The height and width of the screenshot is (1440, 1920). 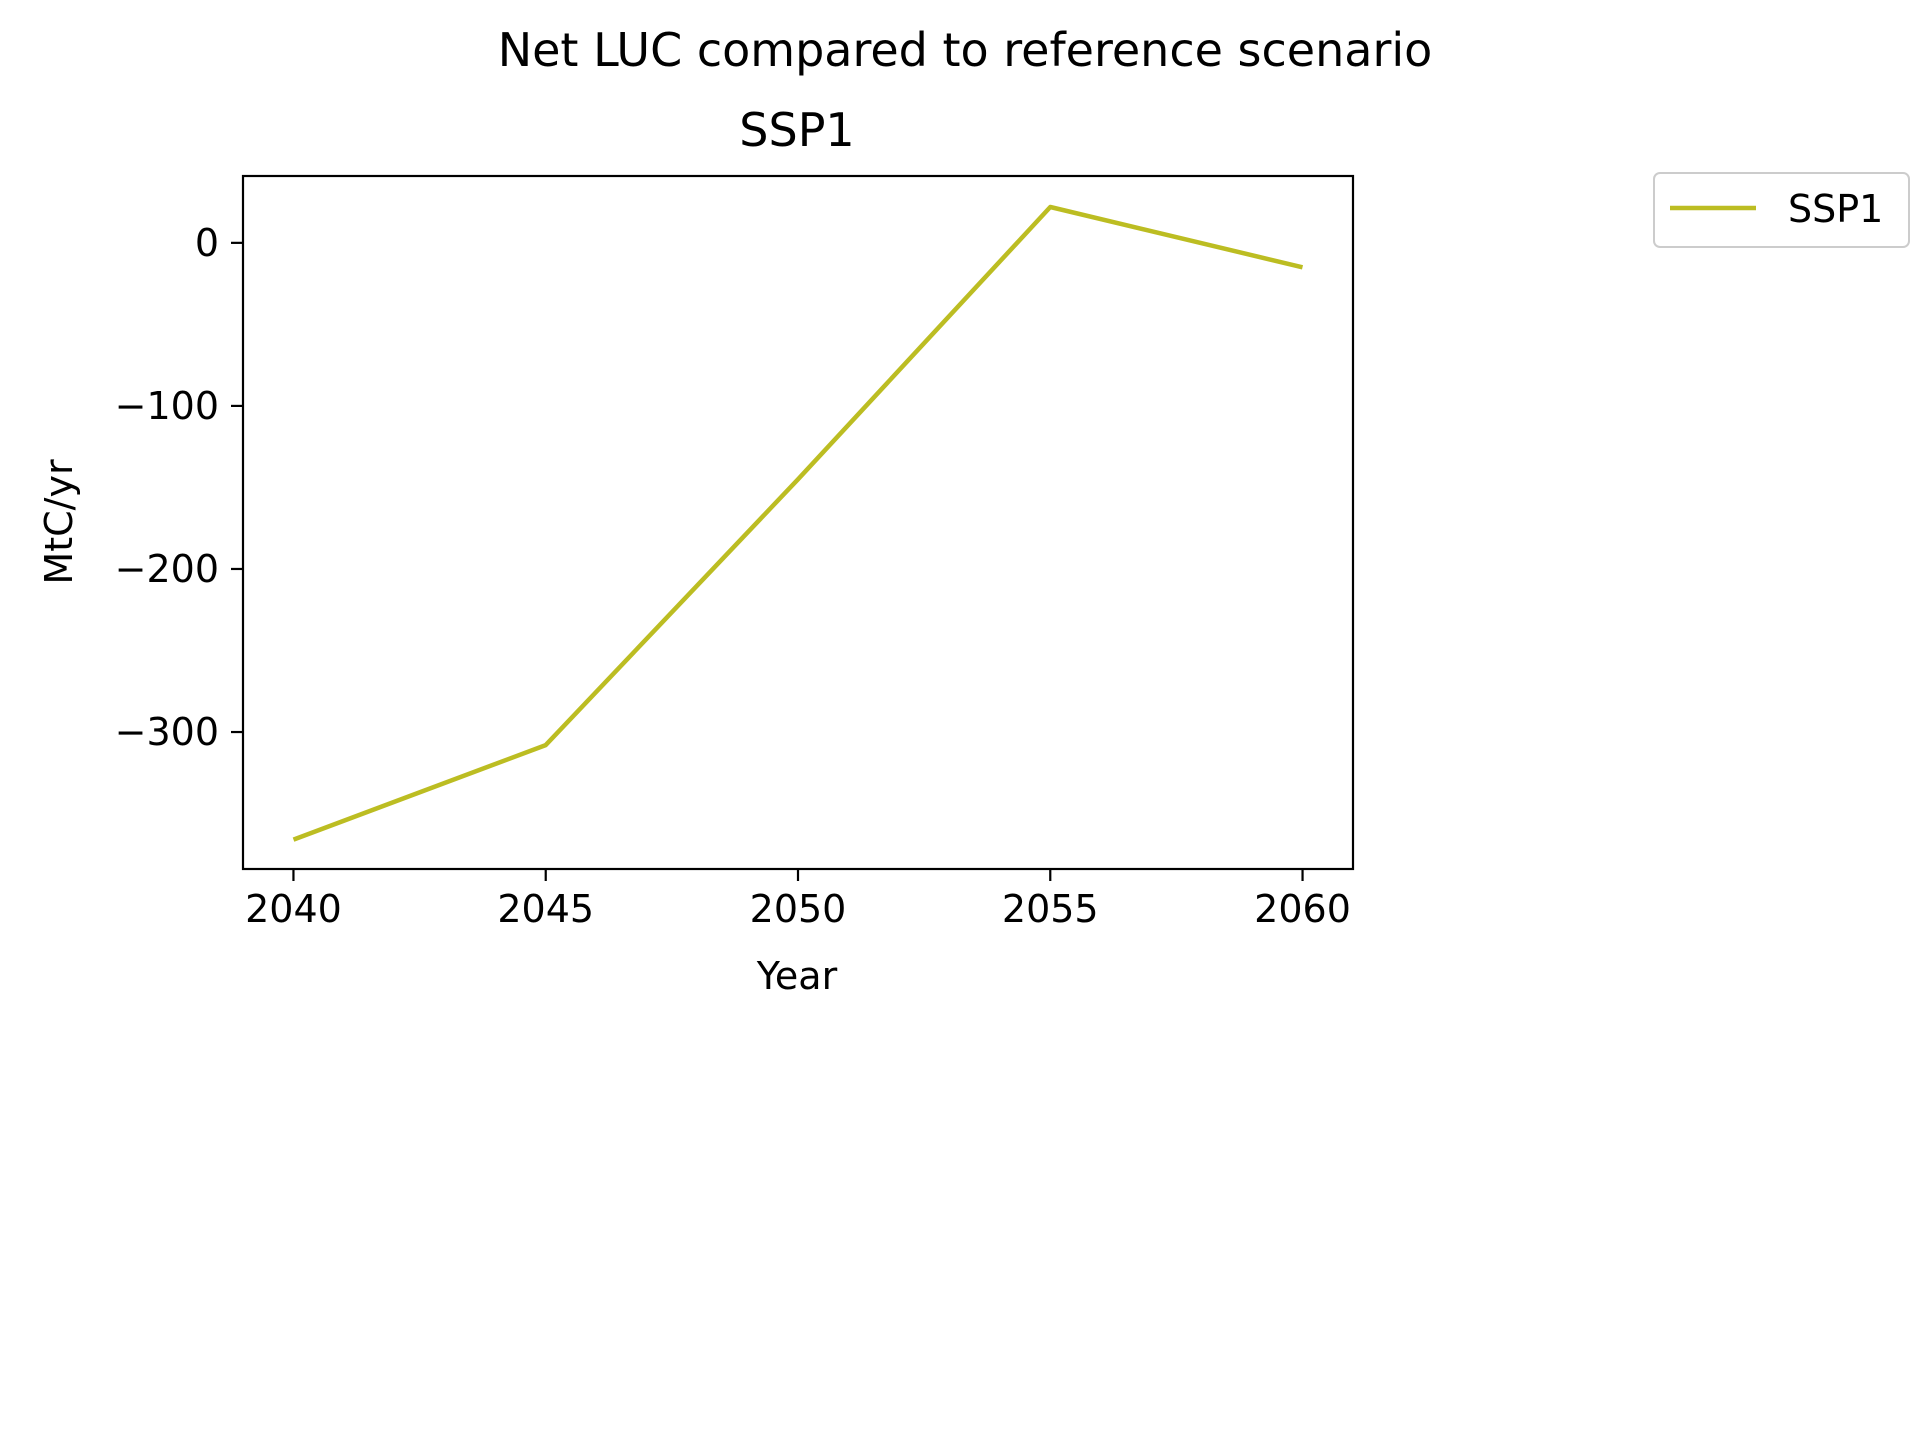 What do you see at coordinates (798, 909) in the screenshot?
I see `x-tick-label: 2050` at bounding box center [798, 909].